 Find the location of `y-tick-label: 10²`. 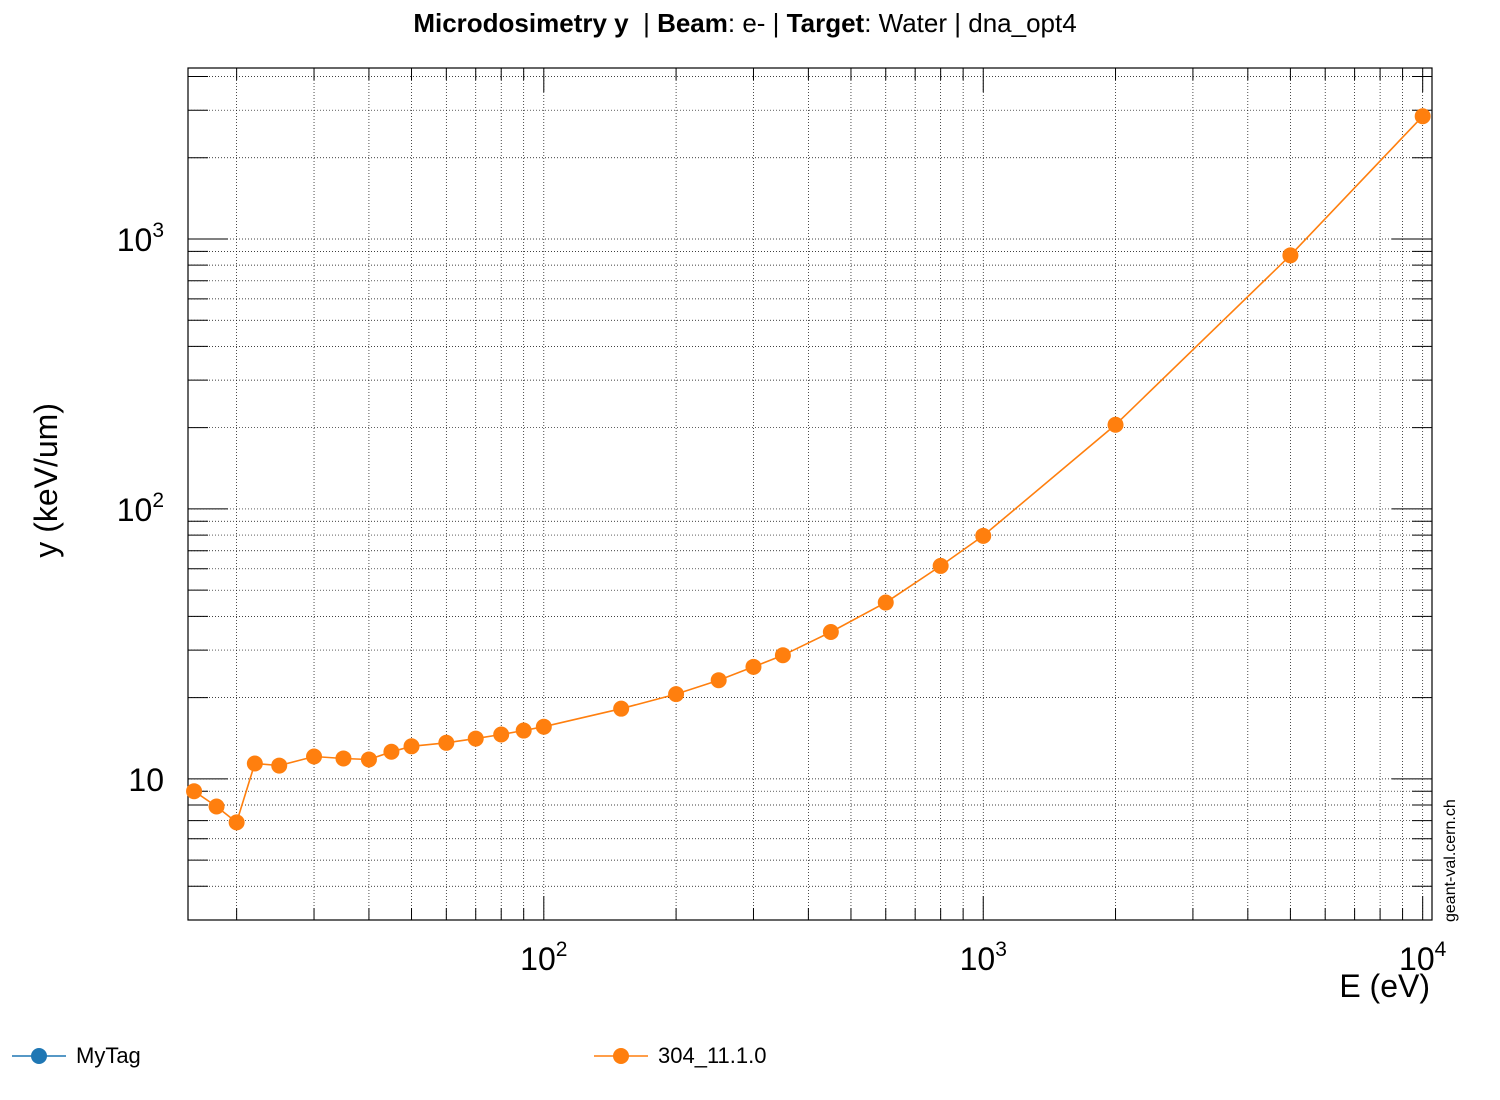

y-tick-label: 10² is located at coordinates (140, 508).